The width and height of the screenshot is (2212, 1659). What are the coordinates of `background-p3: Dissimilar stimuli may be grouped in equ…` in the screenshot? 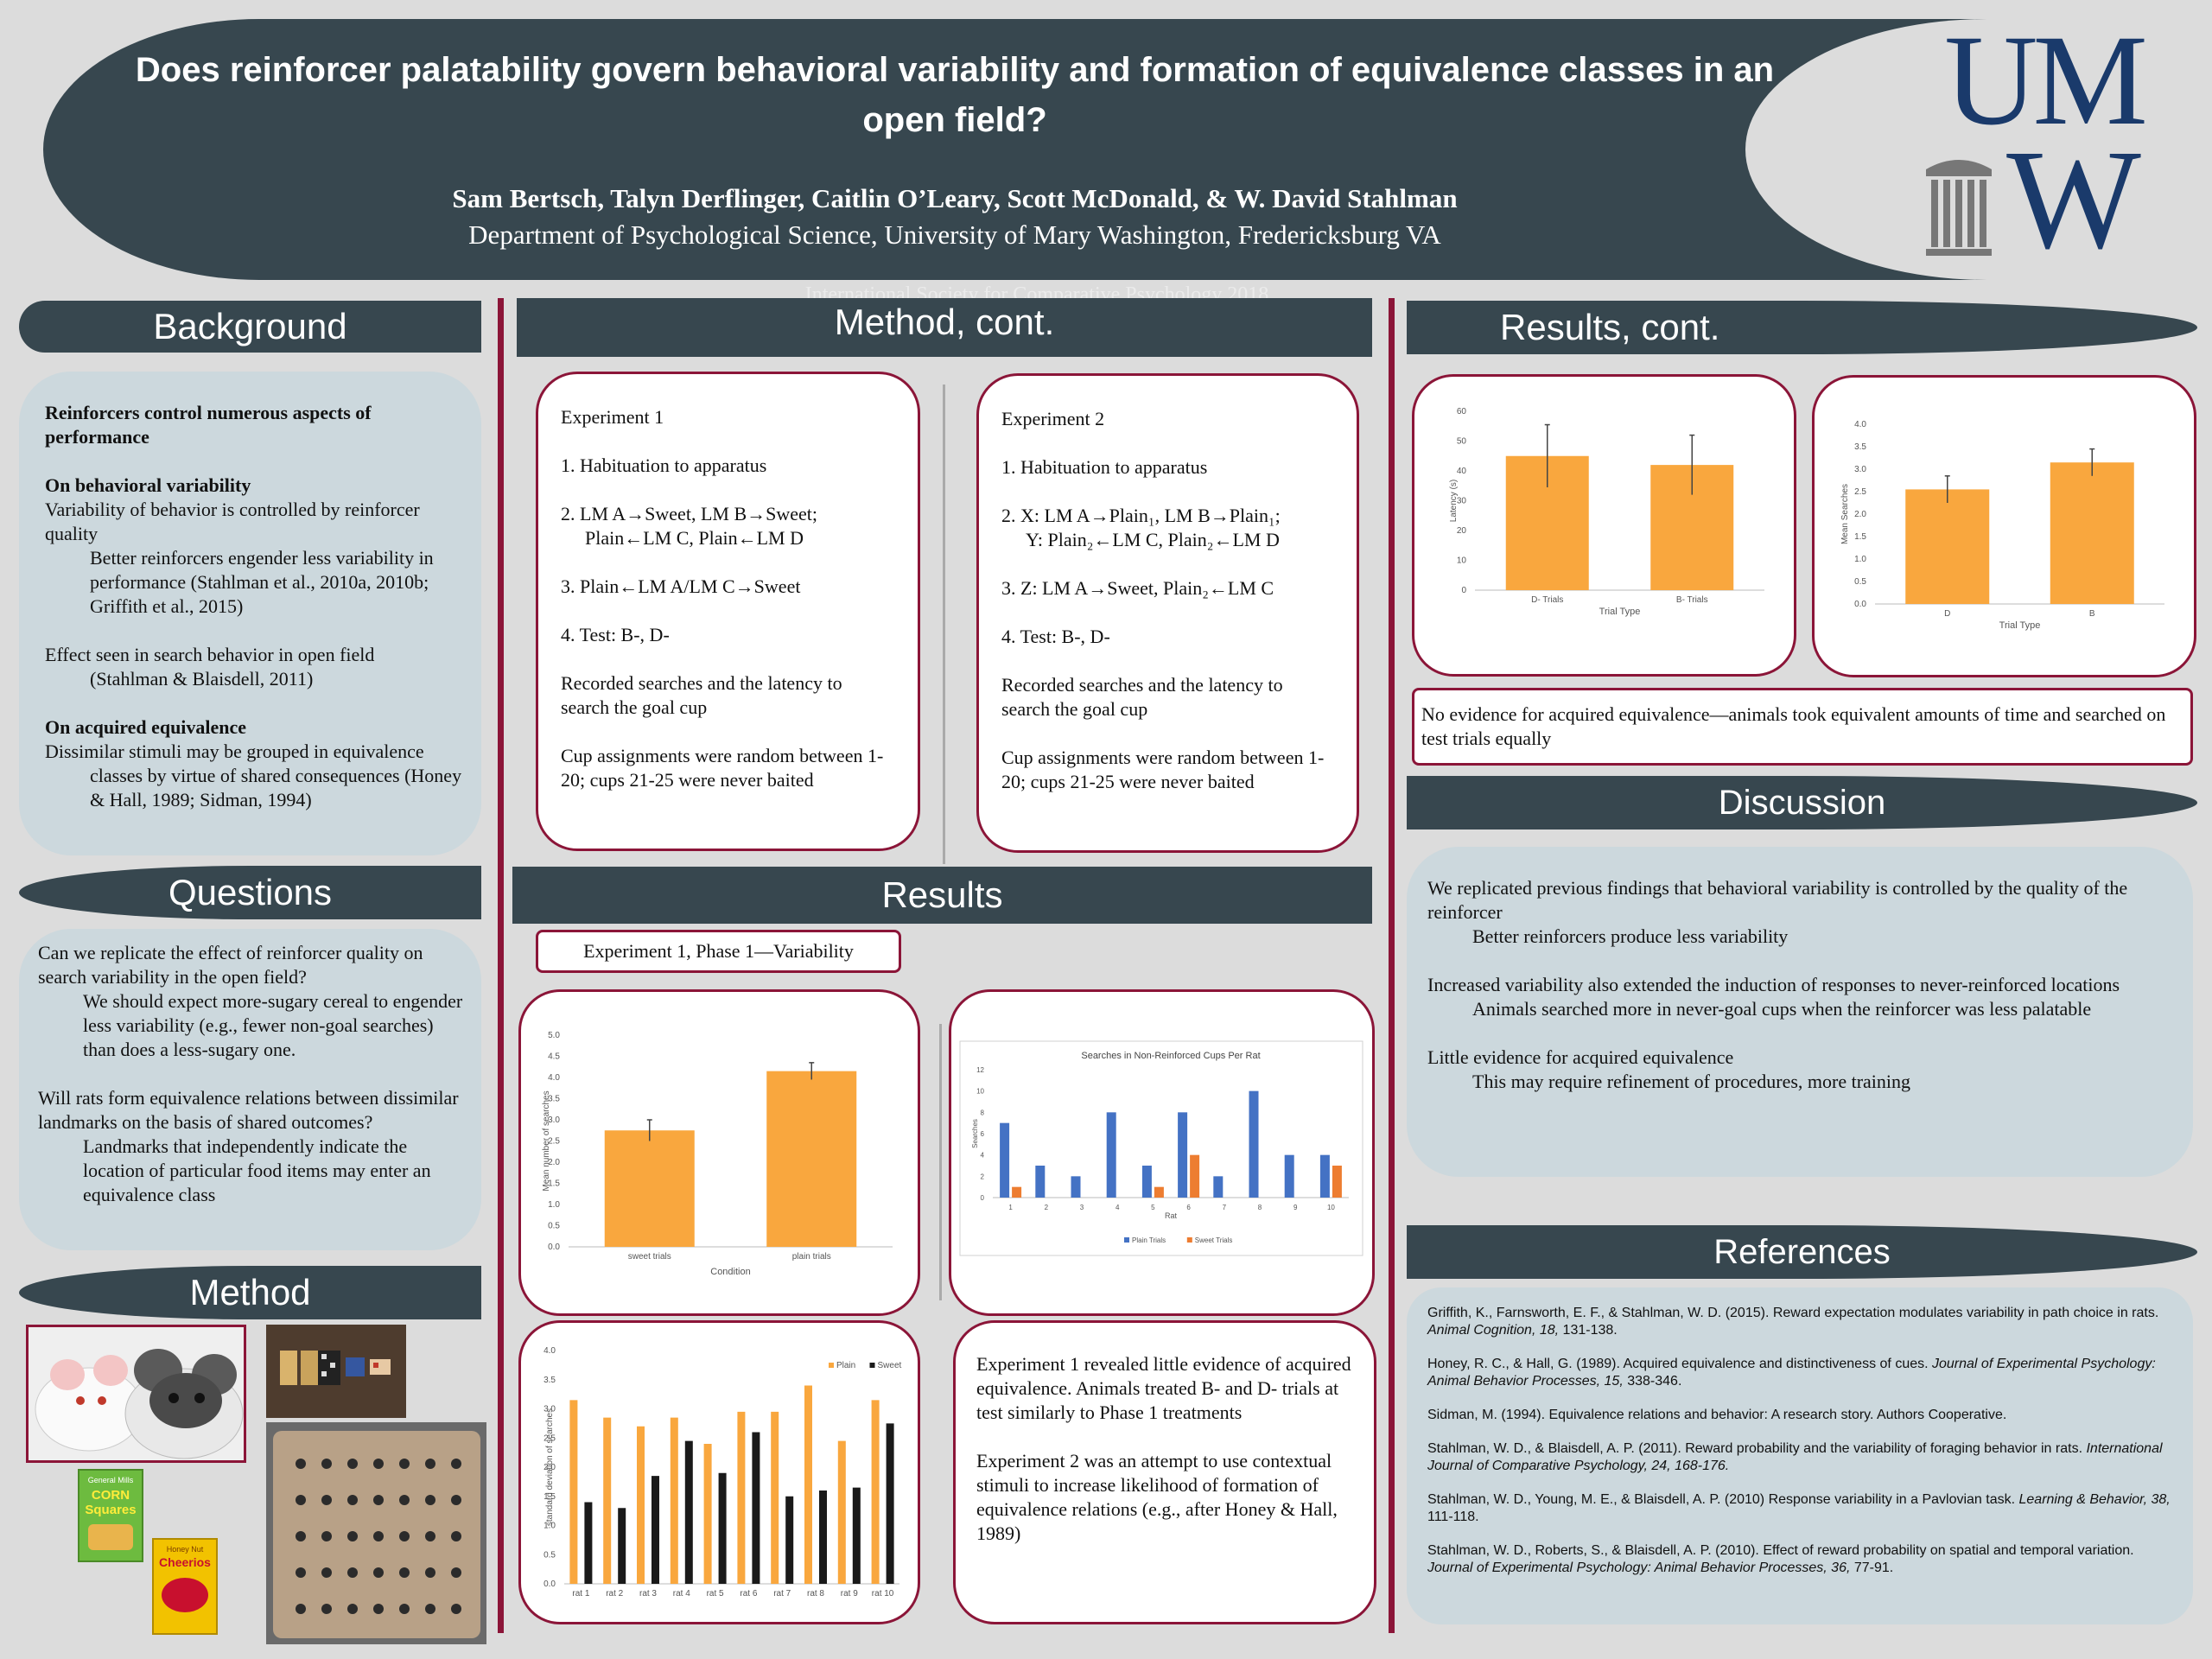 It's located at (234, 751).